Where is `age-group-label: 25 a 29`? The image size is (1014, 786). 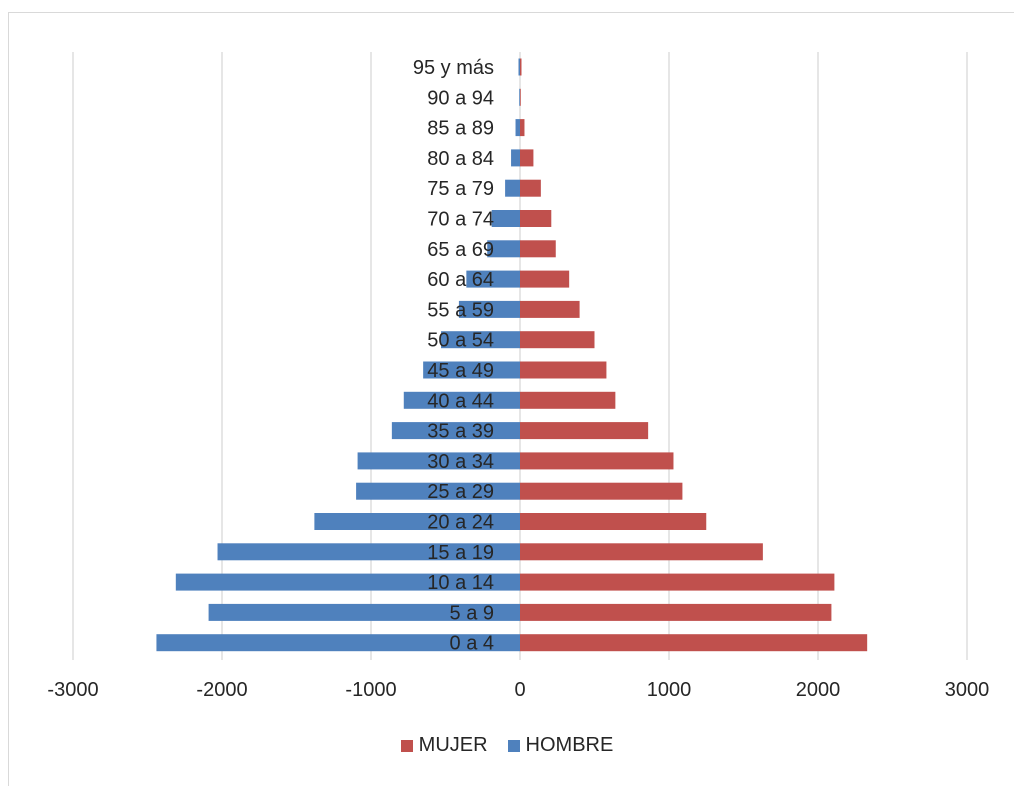
age-group-label: 25 a 29 is located at coordinates (460, 492).